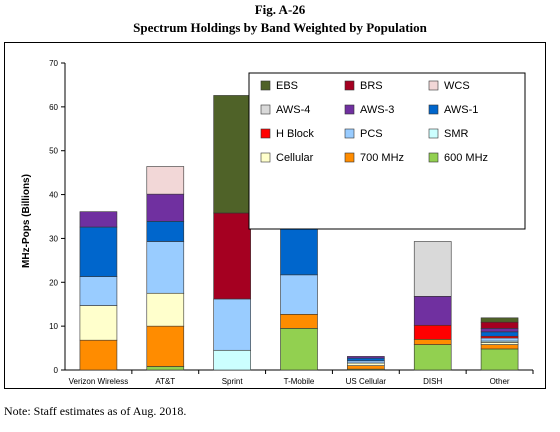 This screenshot has width=560, height=432. What do you see at coordinates (371, 134) in the screenshot?
I see `legend-label: PCS` at bounding box center [371, 134].